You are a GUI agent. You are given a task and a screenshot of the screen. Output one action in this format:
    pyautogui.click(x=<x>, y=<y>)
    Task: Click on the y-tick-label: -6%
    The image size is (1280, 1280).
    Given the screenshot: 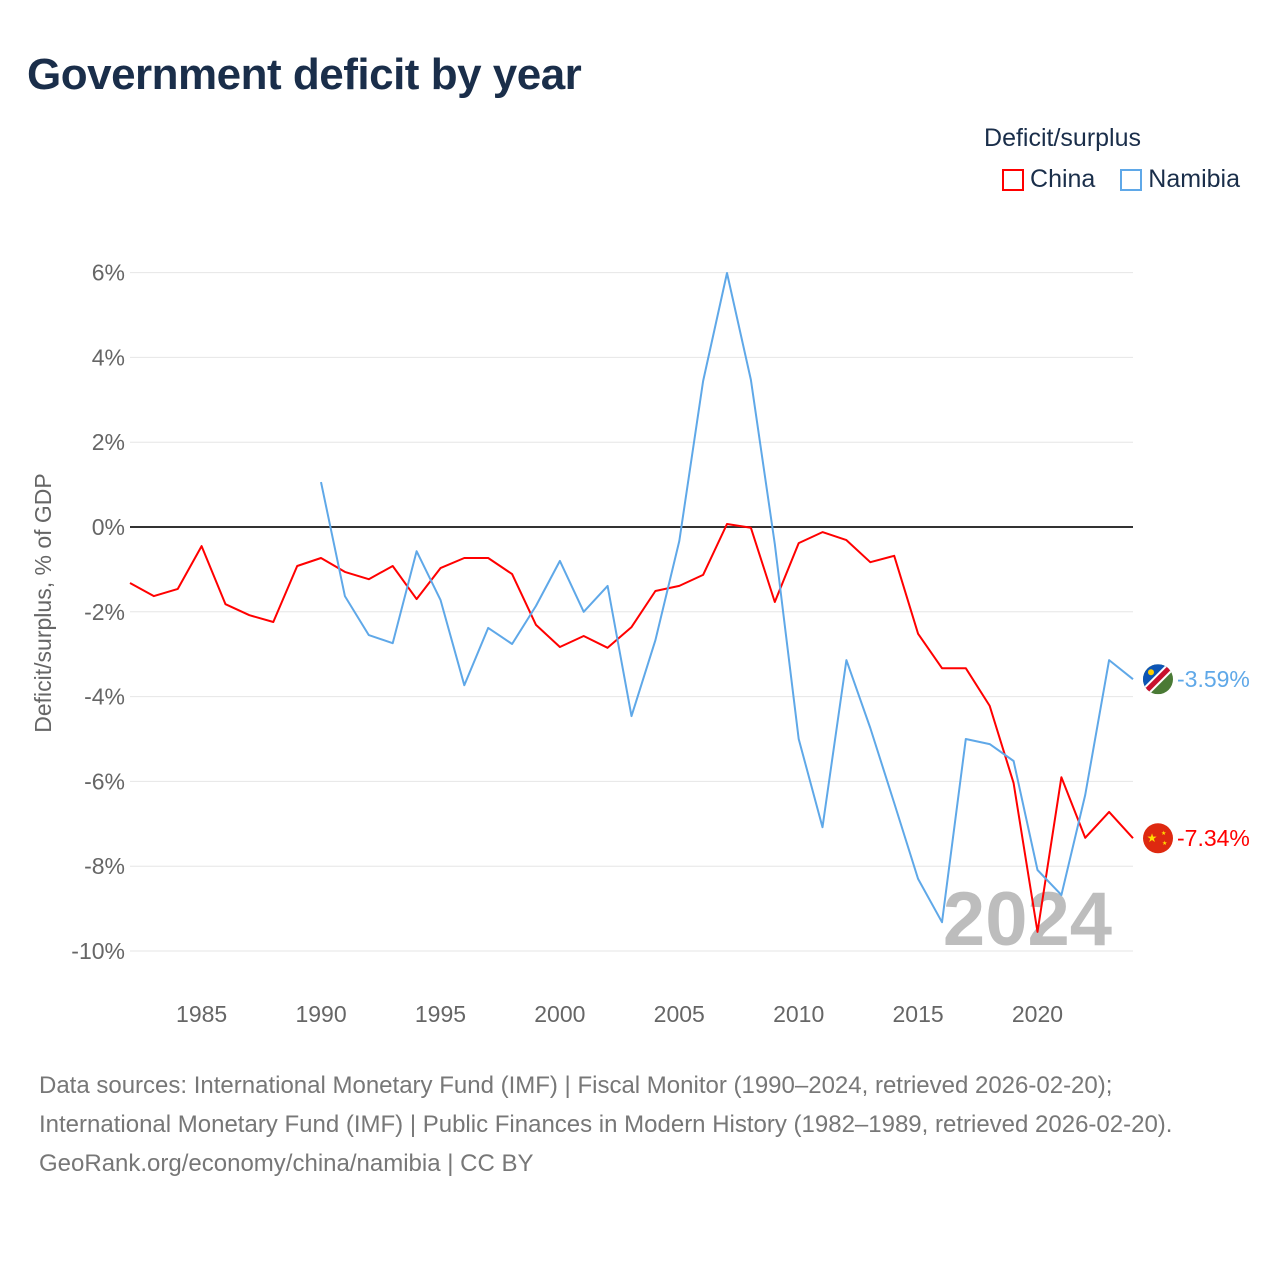 What is the action you would take?
    pyautogui.click(x=104, y=781)
    